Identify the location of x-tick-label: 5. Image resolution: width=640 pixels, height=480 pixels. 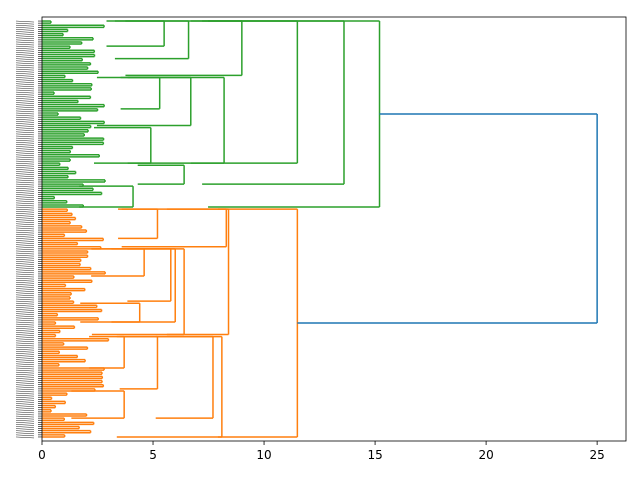
(153, 455).